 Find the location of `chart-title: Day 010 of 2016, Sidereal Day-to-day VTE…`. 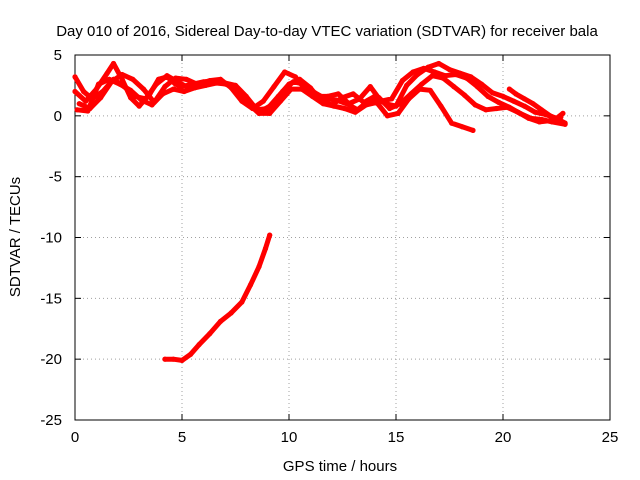

chart-title: Day 010 of 2016, Sidereal Day-to-day VTE… is located at coordinates (327, 31).